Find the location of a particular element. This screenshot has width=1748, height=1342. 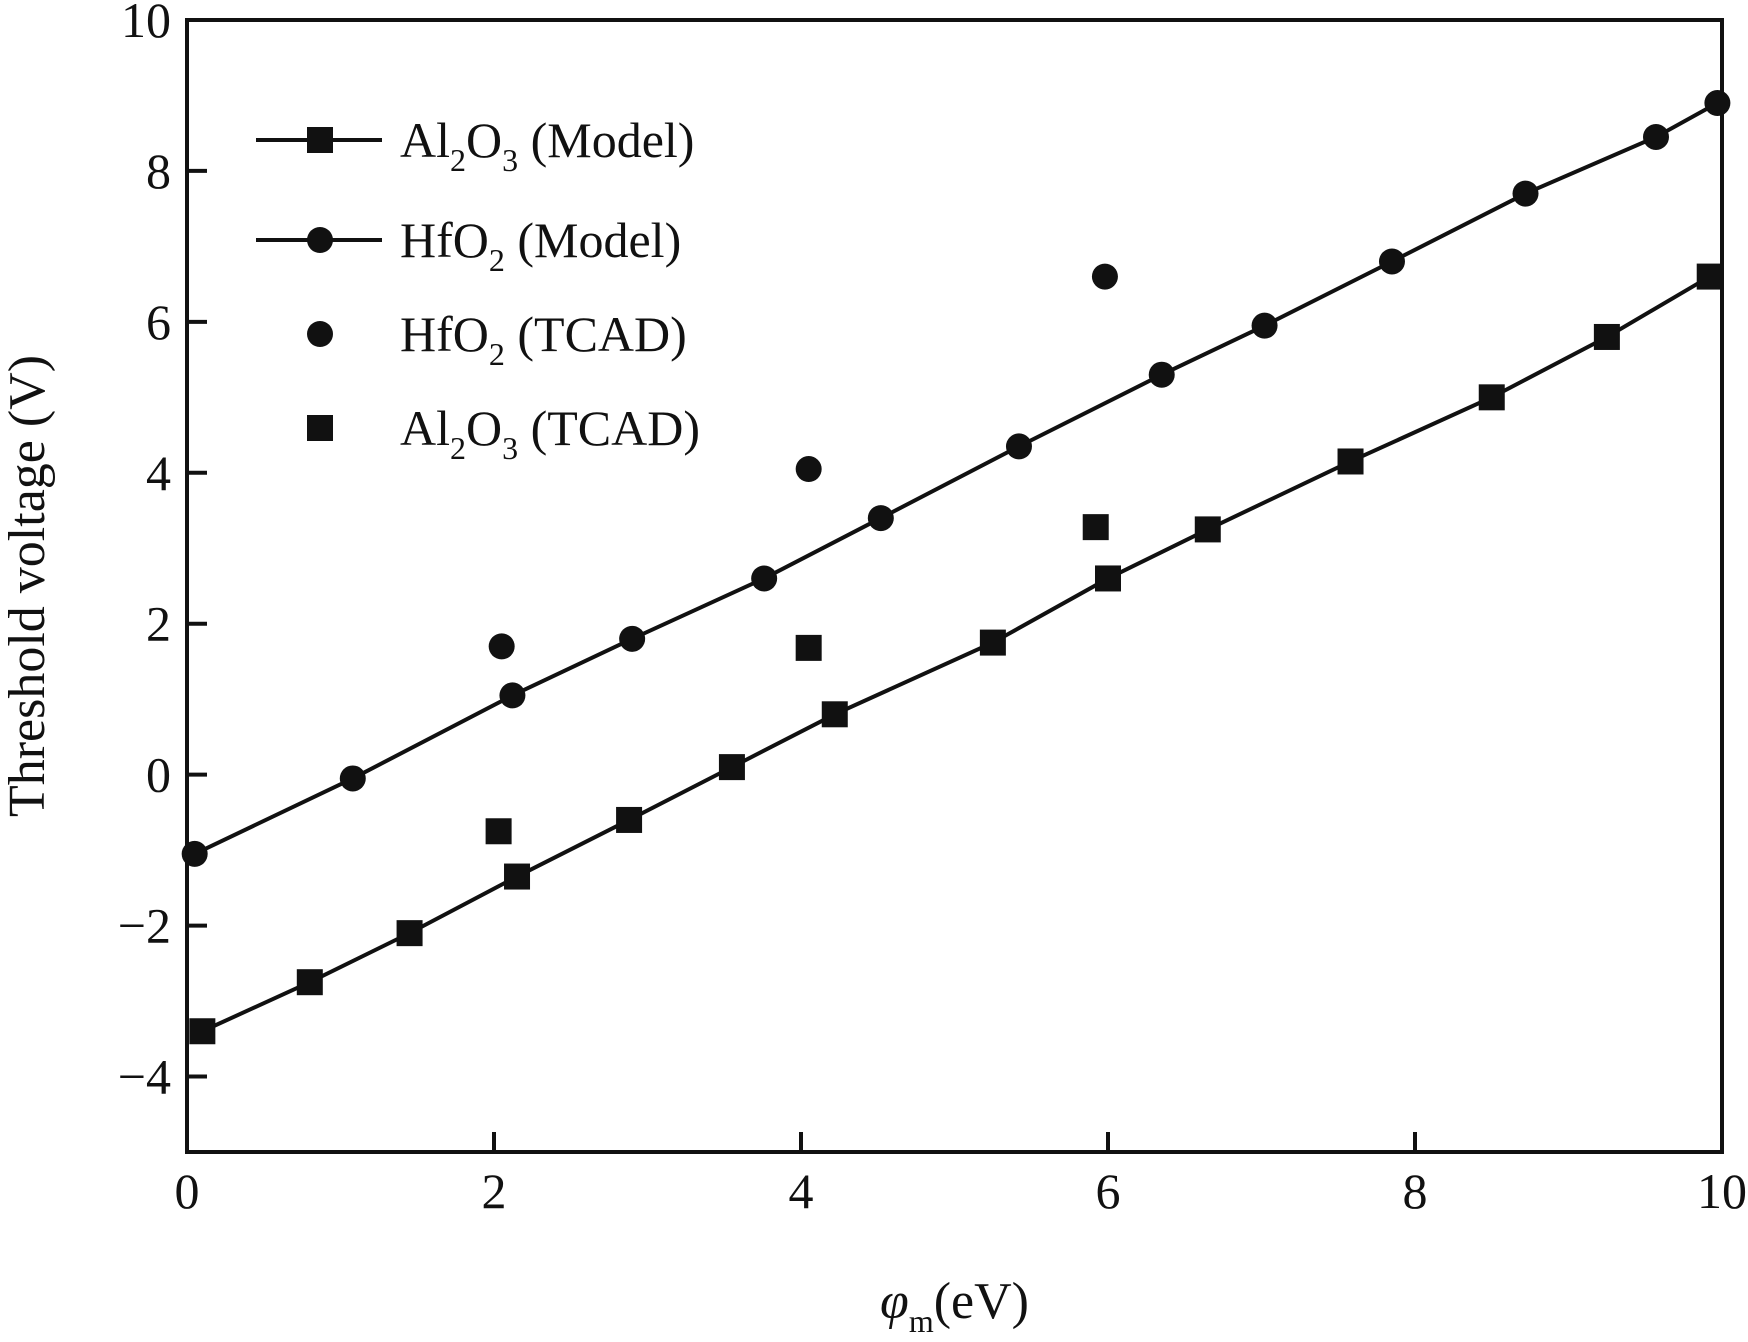

legend-label: HfO2 (Model) is located at coordinates (540, 245).